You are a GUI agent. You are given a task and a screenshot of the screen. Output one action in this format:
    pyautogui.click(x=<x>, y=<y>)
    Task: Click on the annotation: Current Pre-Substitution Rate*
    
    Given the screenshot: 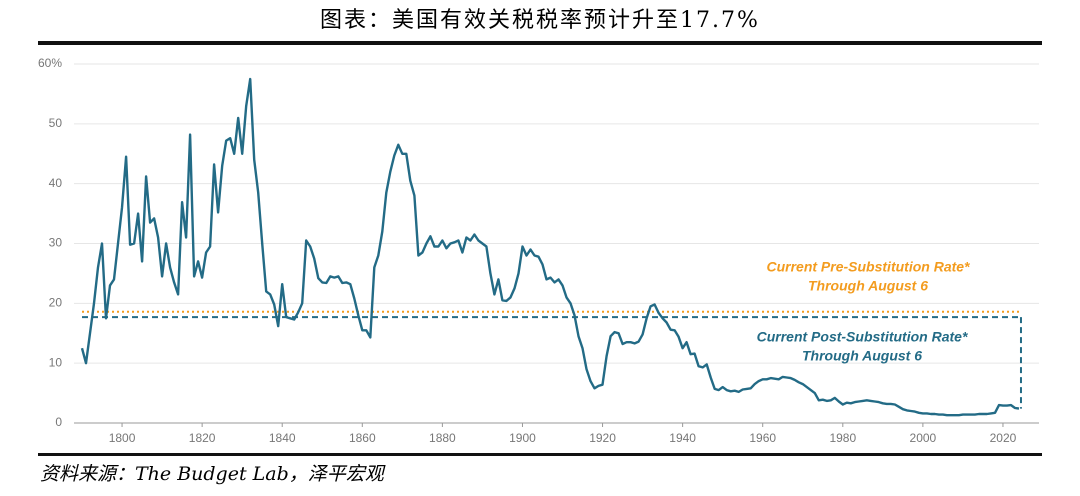 What is the action you would take?
    pyautogui.click(x=868, y=267)
    